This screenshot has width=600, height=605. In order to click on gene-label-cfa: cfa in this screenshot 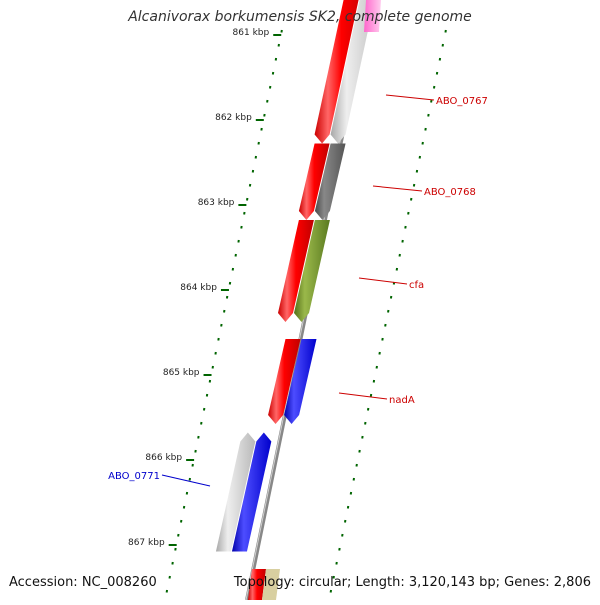, I will do `click(416, 285)`.